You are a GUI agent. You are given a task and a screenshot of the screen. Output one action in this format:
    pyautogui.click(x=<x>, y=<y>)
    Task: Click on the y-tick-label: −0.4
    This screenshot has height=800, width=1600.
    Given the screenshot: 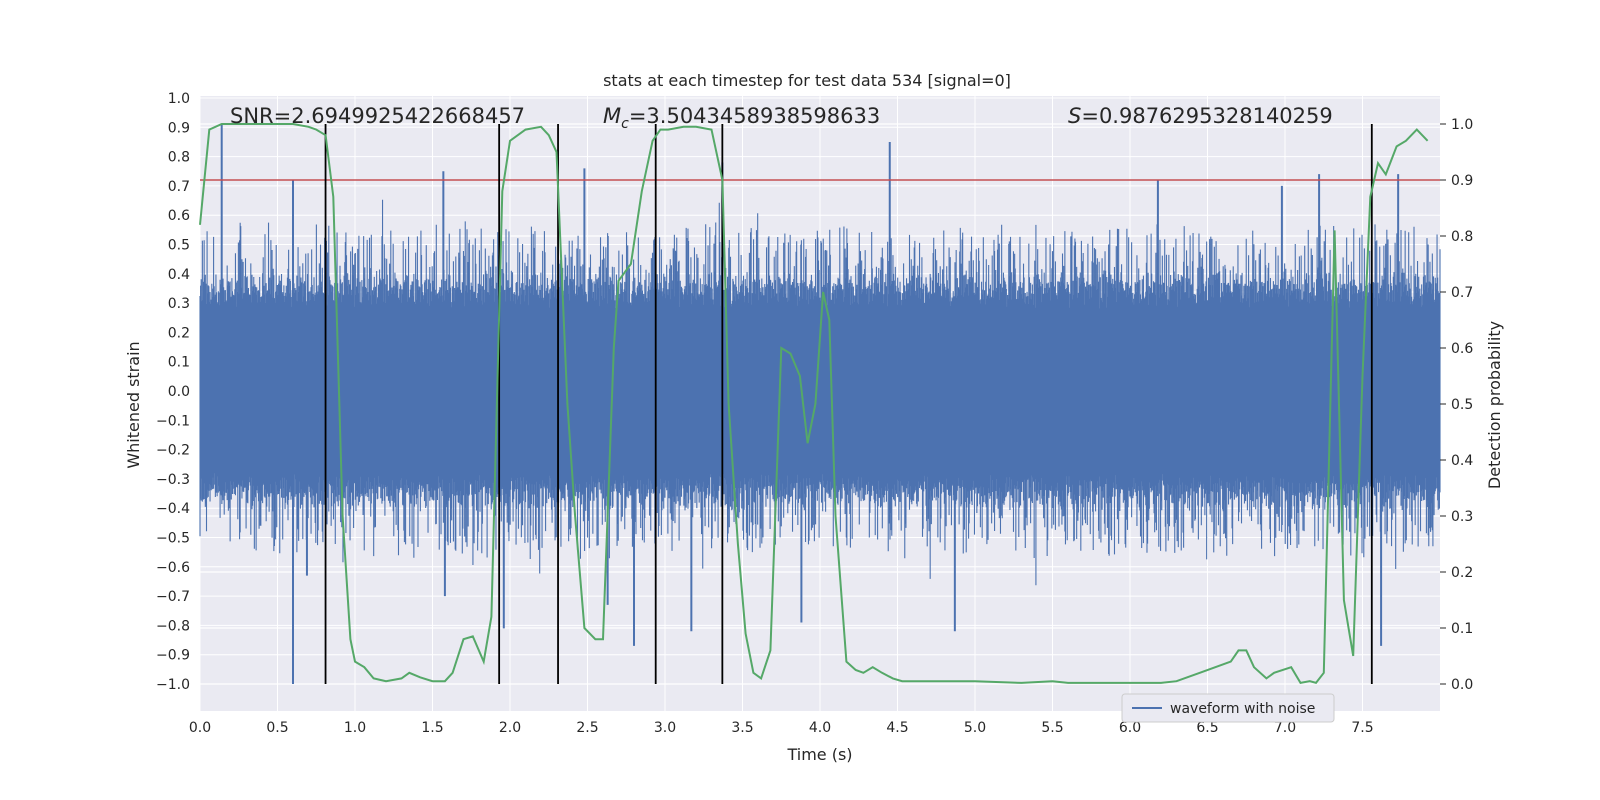 What is the action you would take?
    pyautogui.click(x=173, y=509)
    